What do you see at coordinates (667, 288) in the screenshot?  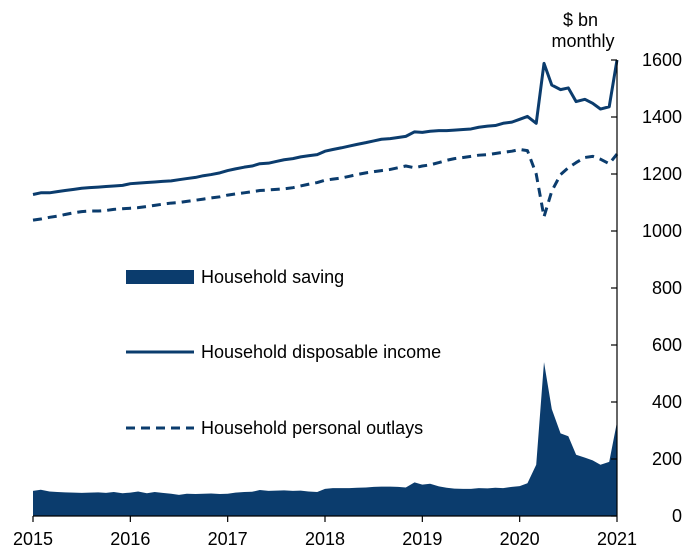 I see `y-tick-label: 800` at bounding box center [667, 288].